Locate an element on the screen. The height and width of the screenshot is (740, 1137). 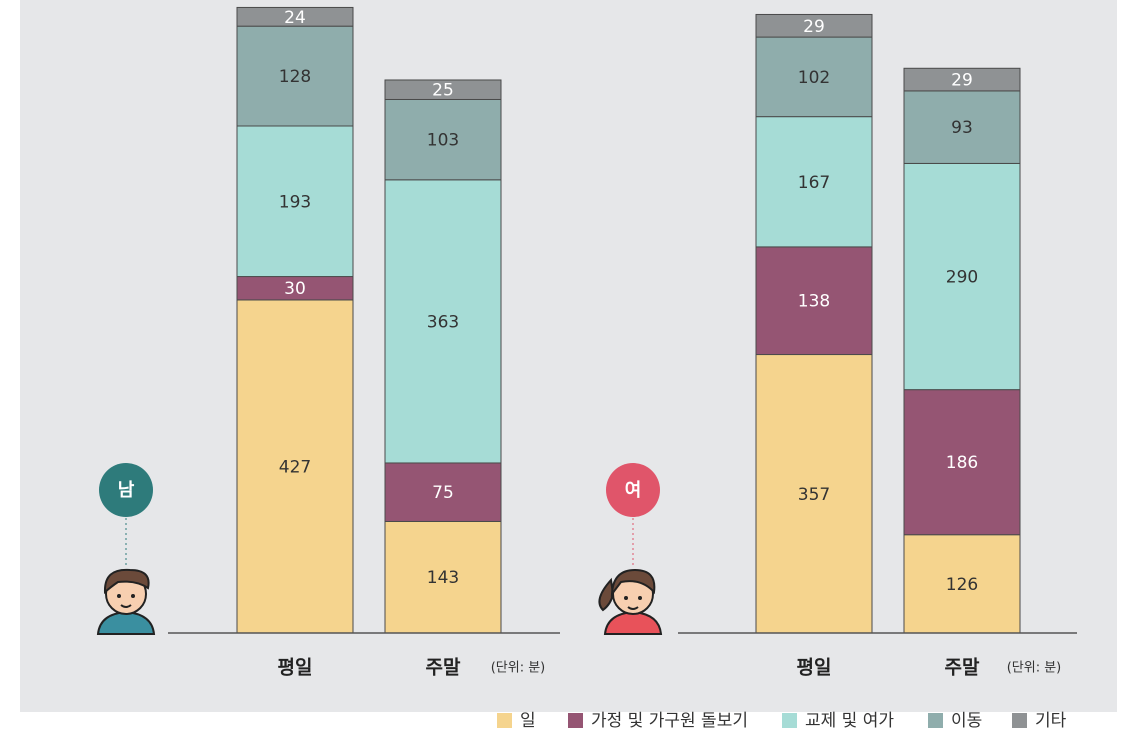
man-icon is located at coordinates (126, 601).